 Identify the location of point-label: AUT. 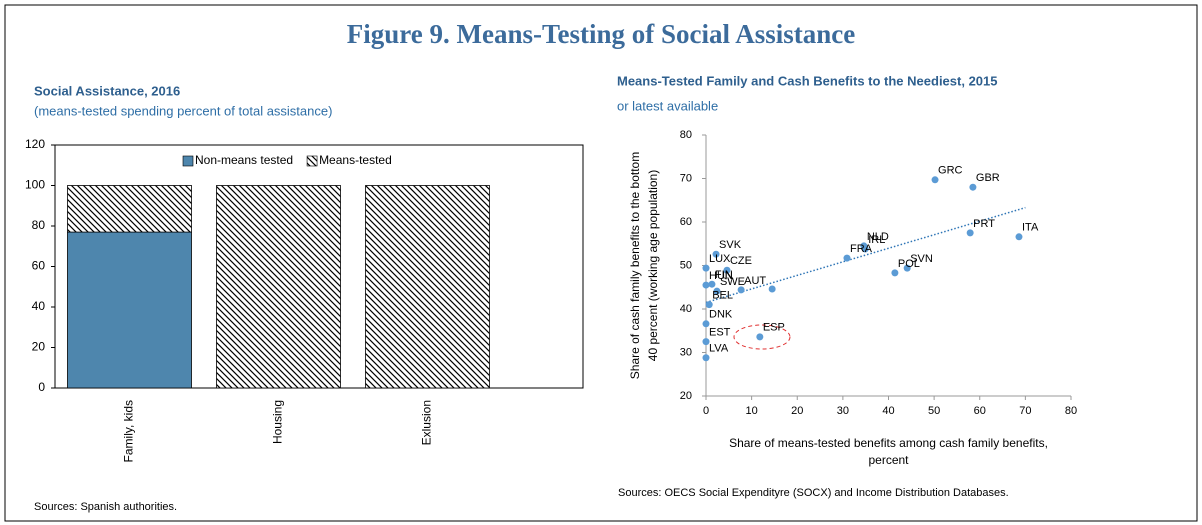
(755, 281).